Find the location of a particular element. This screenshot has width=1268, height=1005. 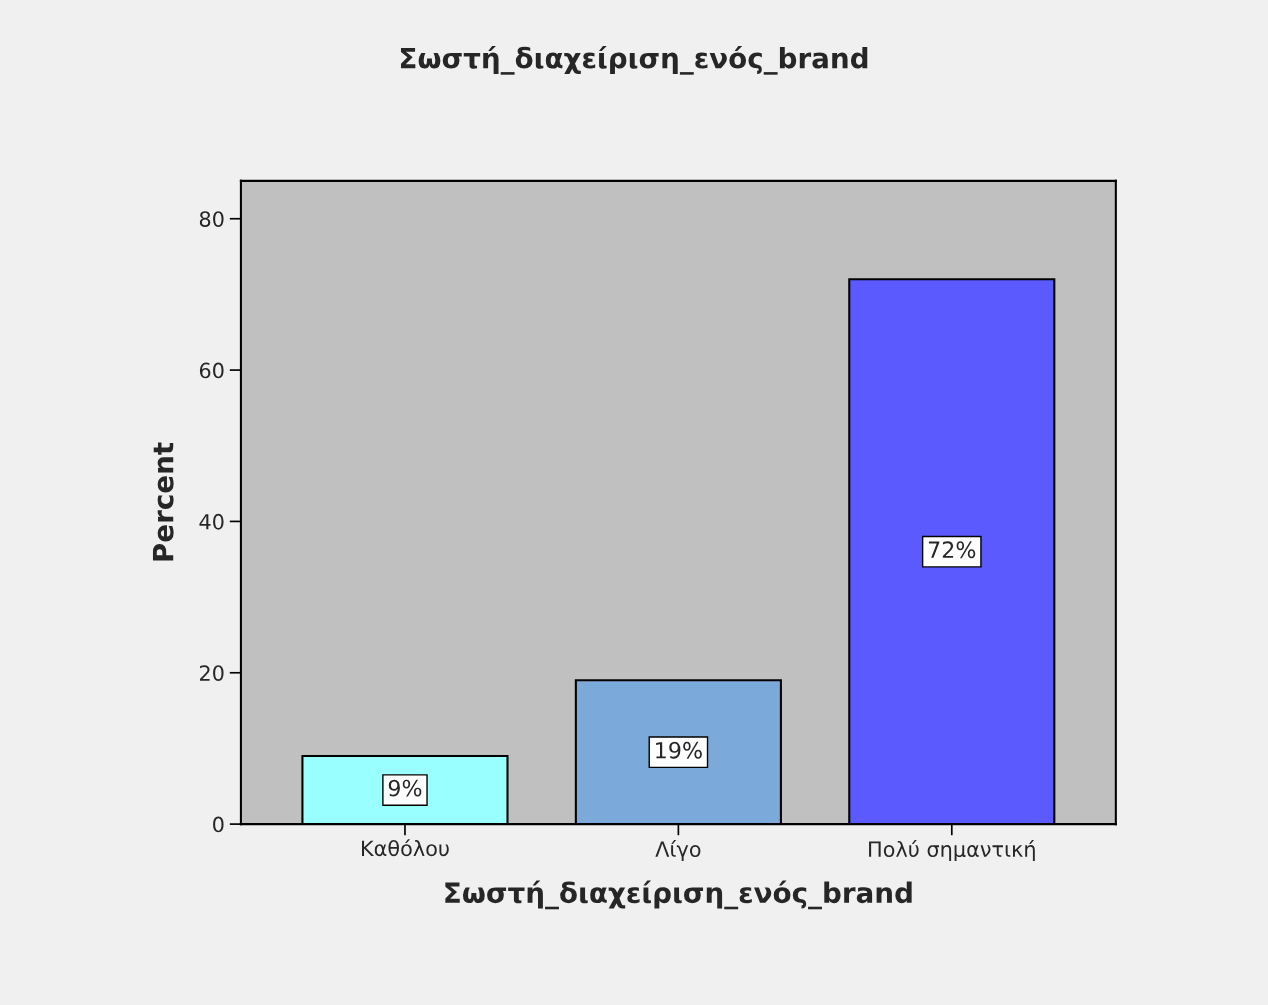

chart-title: Σωστή_διαχείριση_ενός_brand is located at coordinates (634, 60).